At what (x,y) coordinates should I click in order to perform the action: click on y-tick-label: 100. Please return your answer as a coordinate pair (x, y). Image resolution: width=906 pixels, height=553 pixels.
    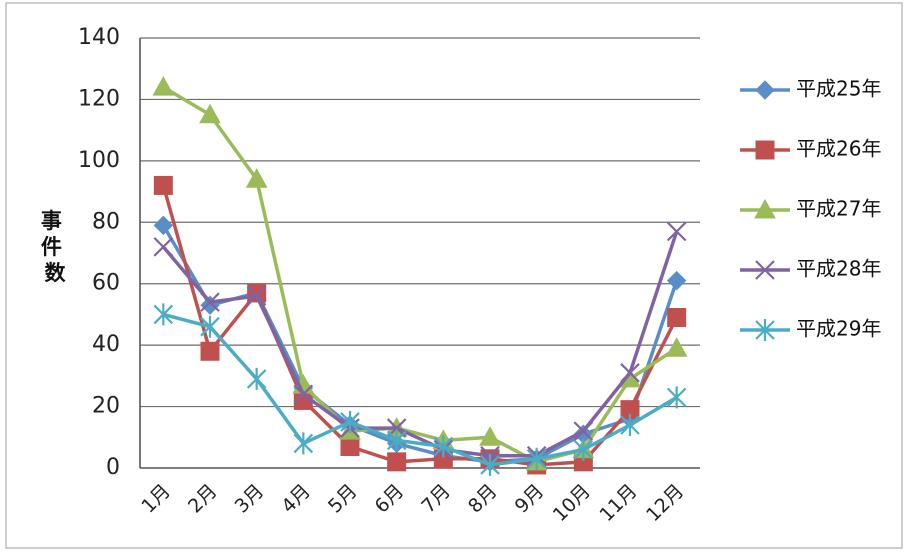
    Looking at the image, I should click on (99, 160).